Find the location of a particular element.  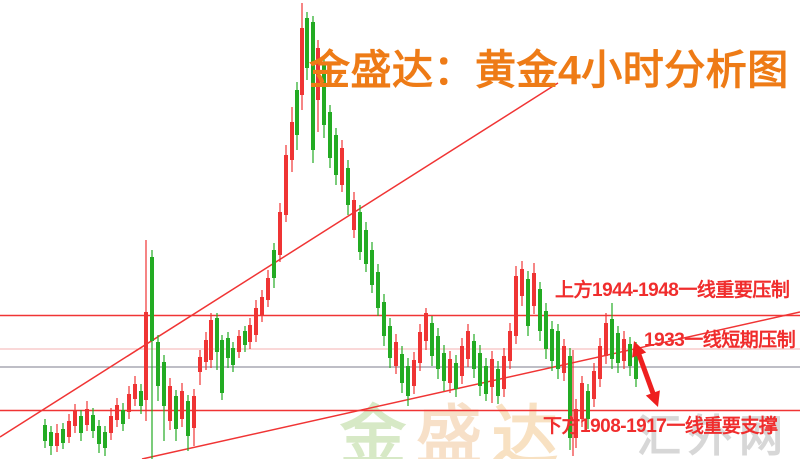

support-annotation: 下方1908-1917一线重要支撑 is located at coordinates (660, 426).